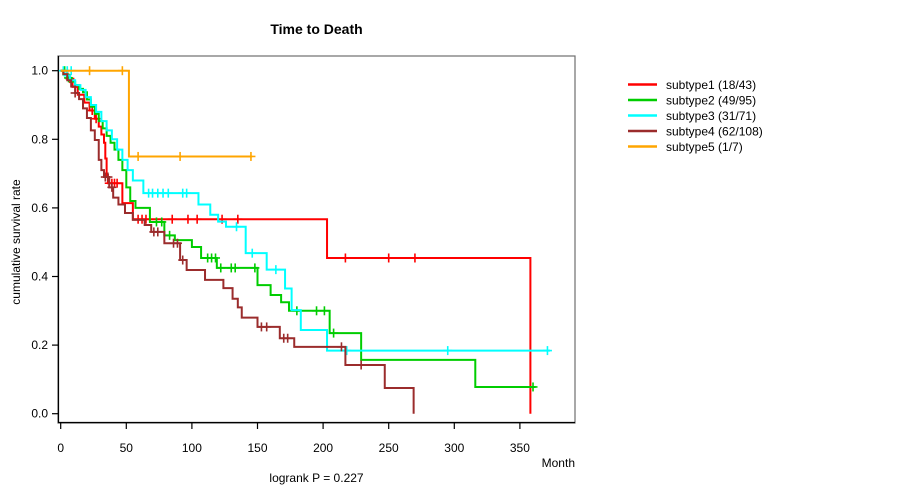 Image resolution: width=900 pixels, height=500 pixels. I want to click on y-tick-label: 0.2, so click(39, 345).